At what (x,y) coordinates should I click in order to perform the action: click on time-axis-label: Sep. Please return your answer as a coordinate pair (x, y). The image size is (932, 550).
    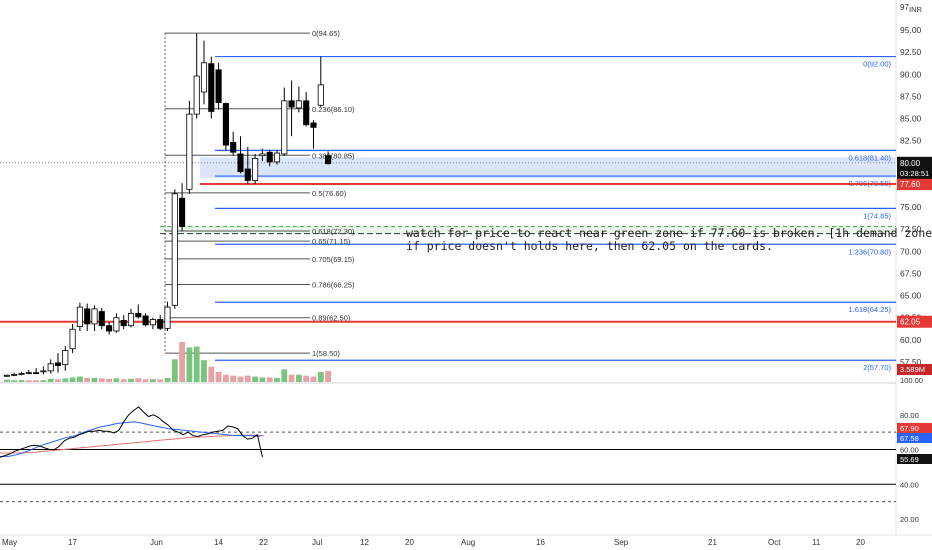
    Looking at the image, I should click on (621, 542).